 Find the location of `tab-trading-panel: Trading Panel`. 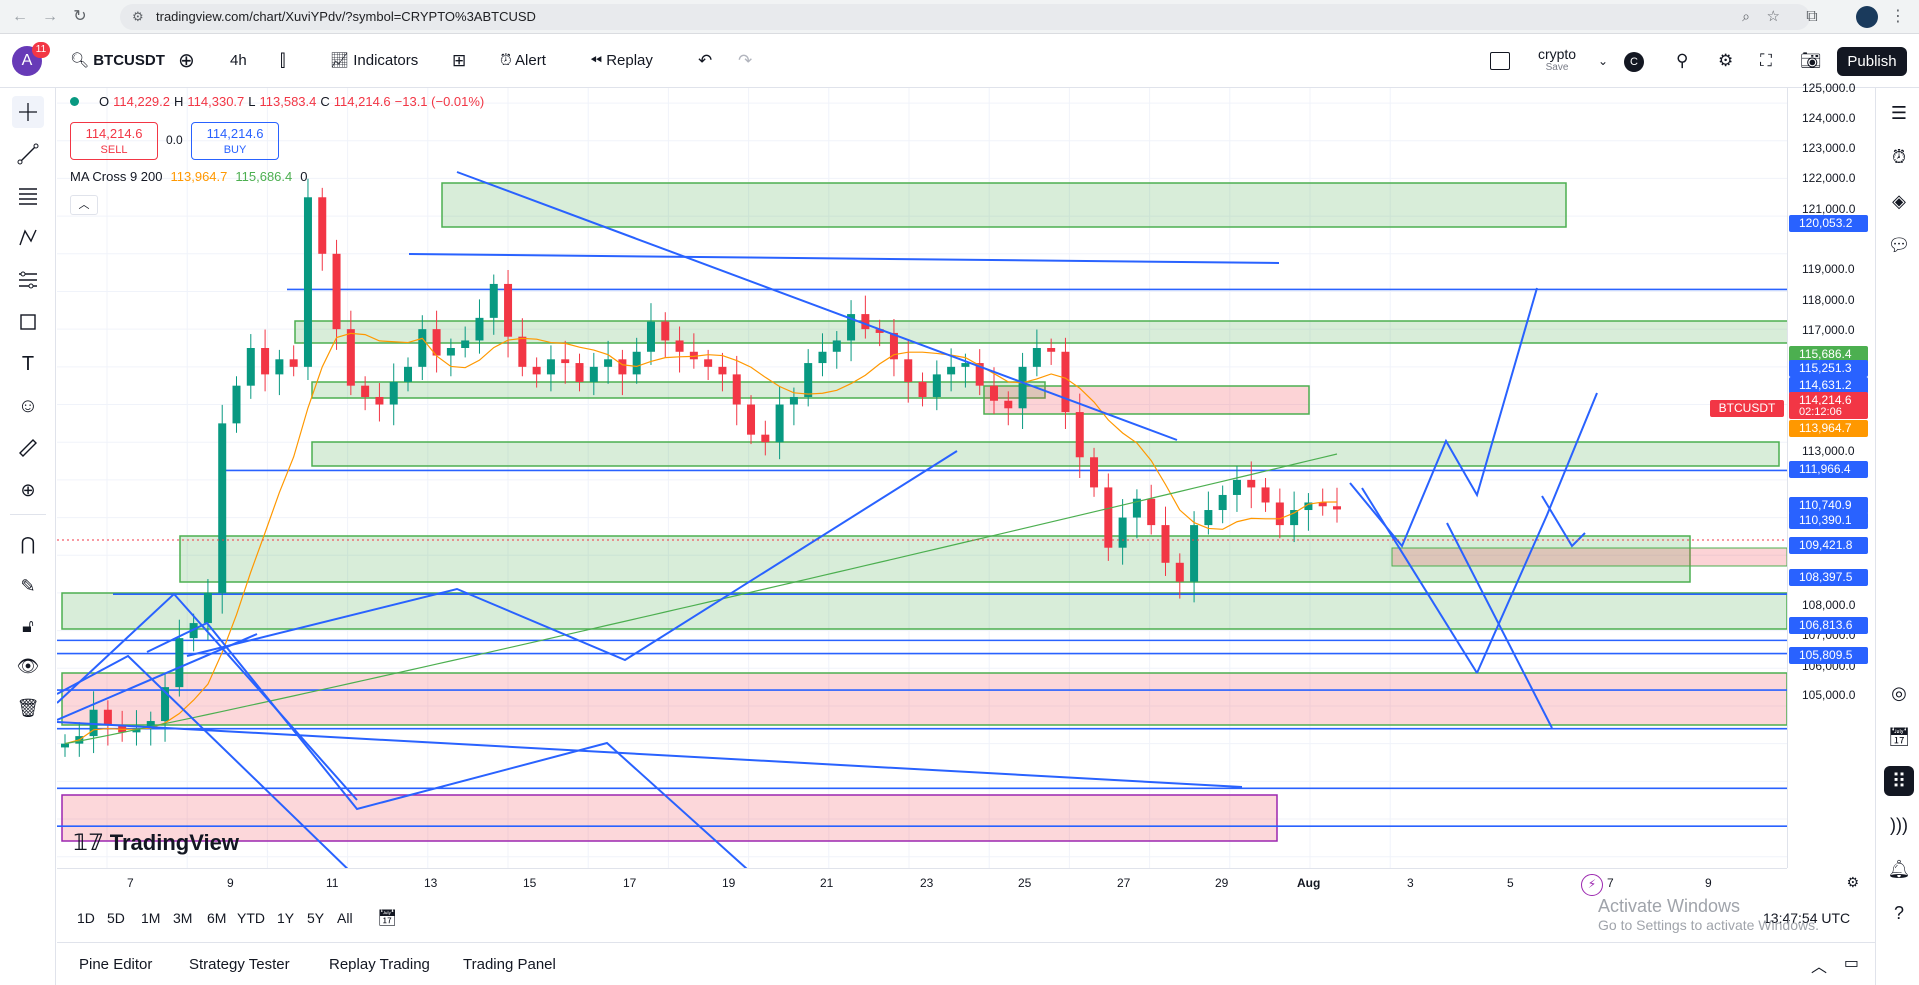

tab-trading-panel: Trading Panel is located at coordinates (509, 964).